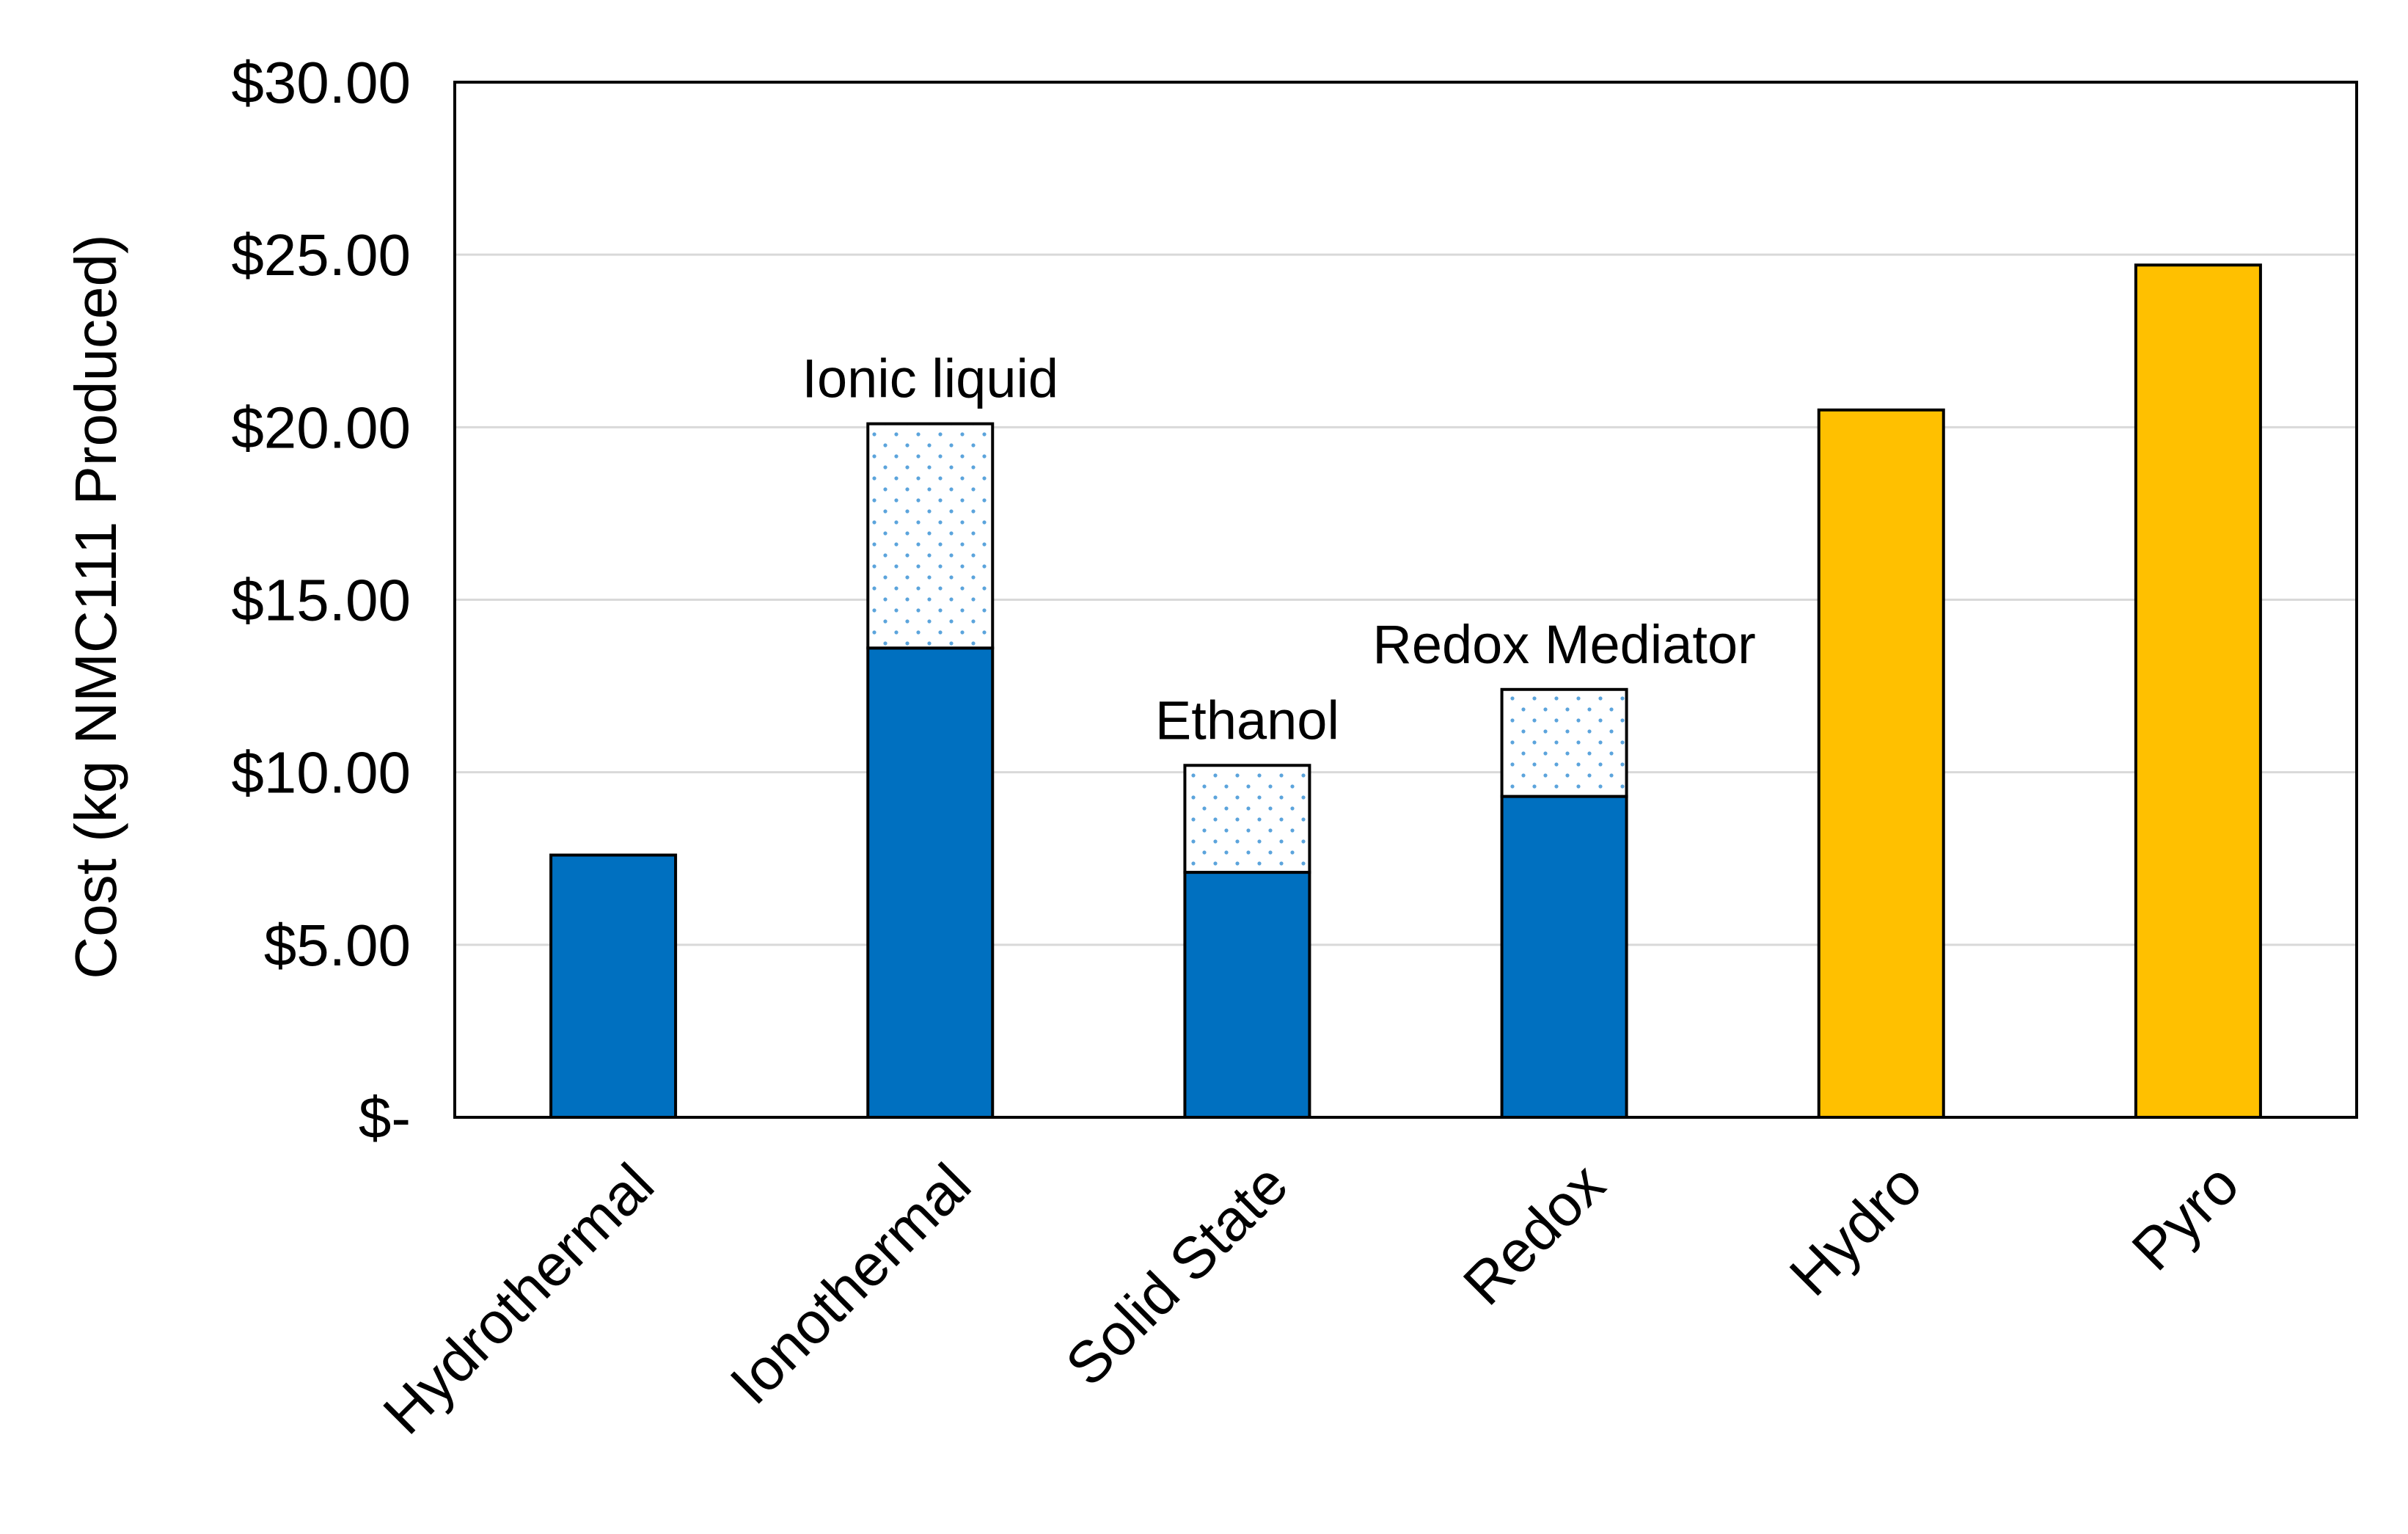  I want to click on annotation-label: Ionic liquid, so click(930, 378).